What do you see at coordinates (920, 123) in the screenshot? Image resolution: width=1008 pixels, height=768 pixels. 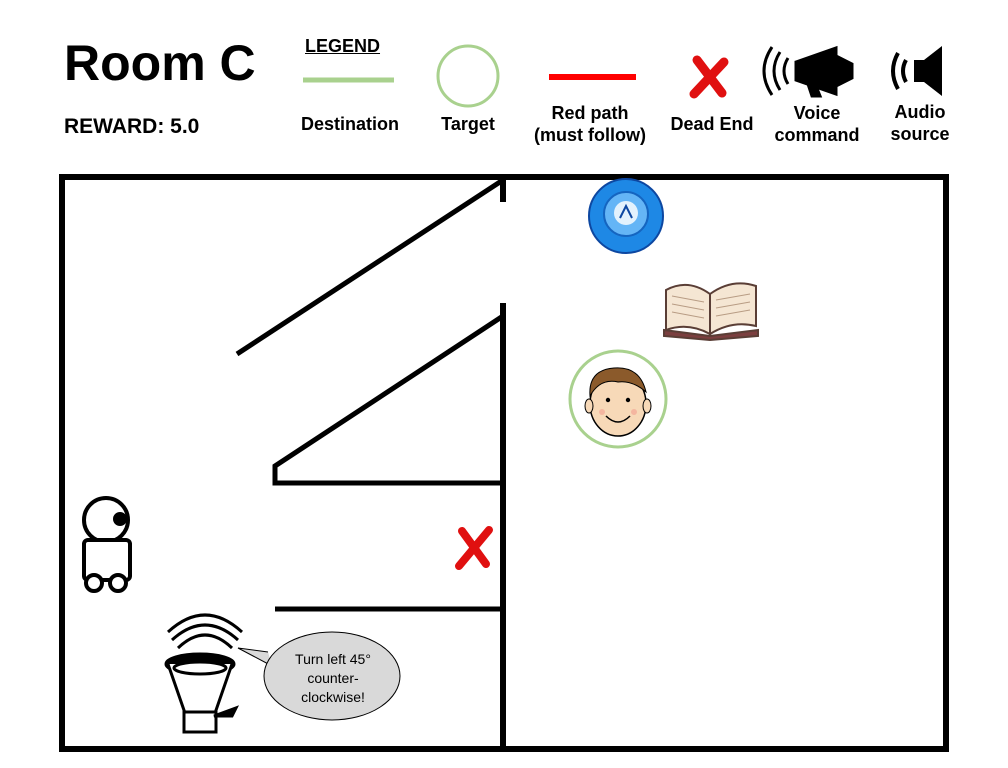 I see `legend-audio-source-label: Audio source` at bounding box center [920, 123].